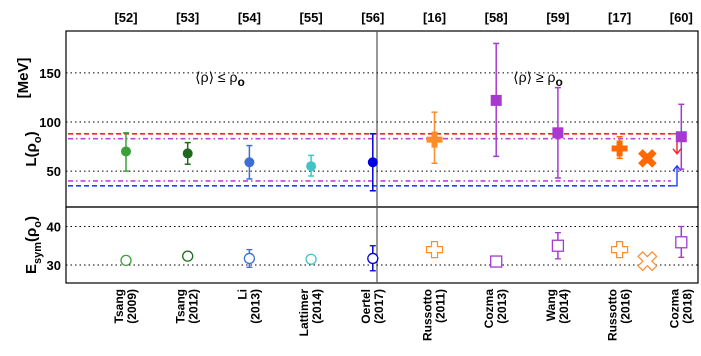 The height and width of the screenshot is (356, 701). I want to click on reference-label: [59], so click(557, 17).